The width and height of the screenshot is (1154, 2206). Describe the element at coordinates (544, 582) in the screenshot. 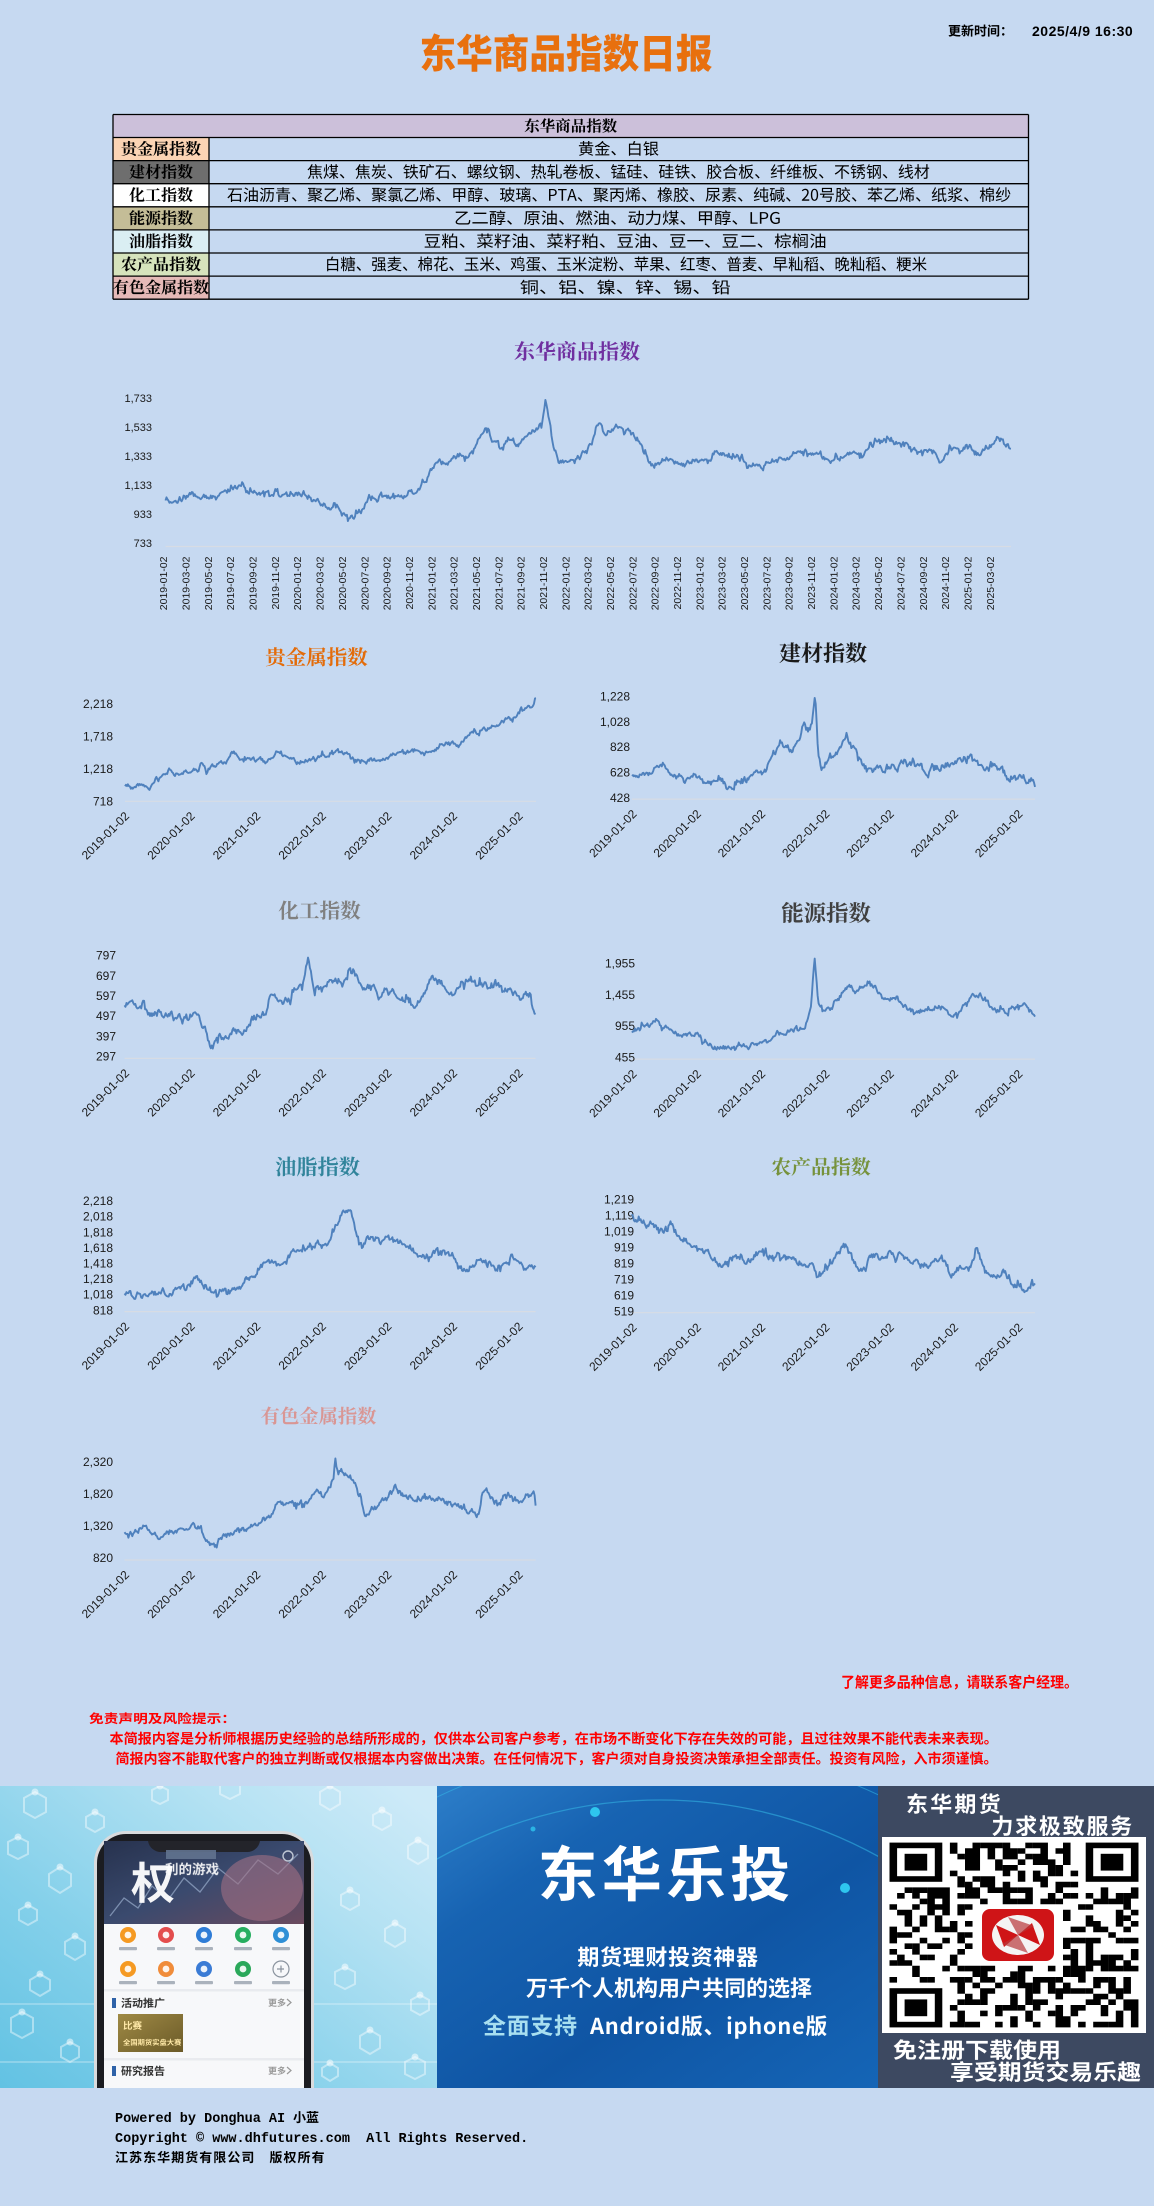

I see `svg-text: 2021-11-02` at that location.